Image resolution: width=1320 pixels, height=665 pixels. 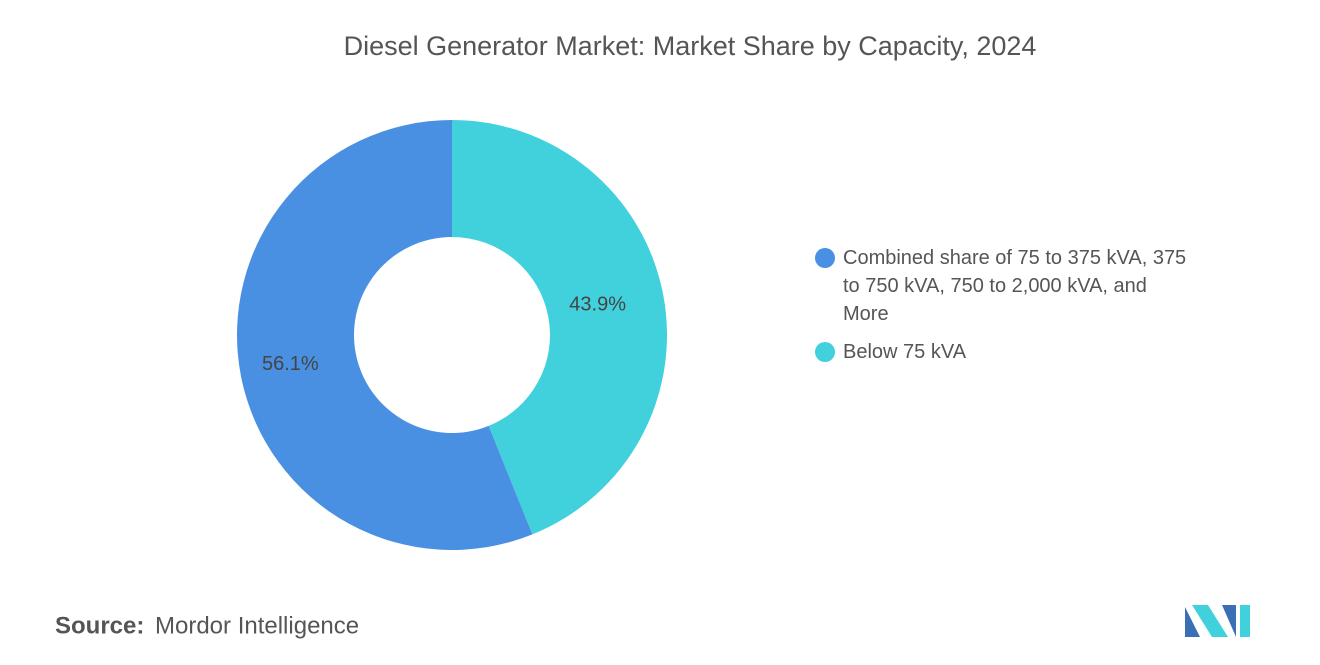 I want to click on logo, so click(x=1217, y=621).